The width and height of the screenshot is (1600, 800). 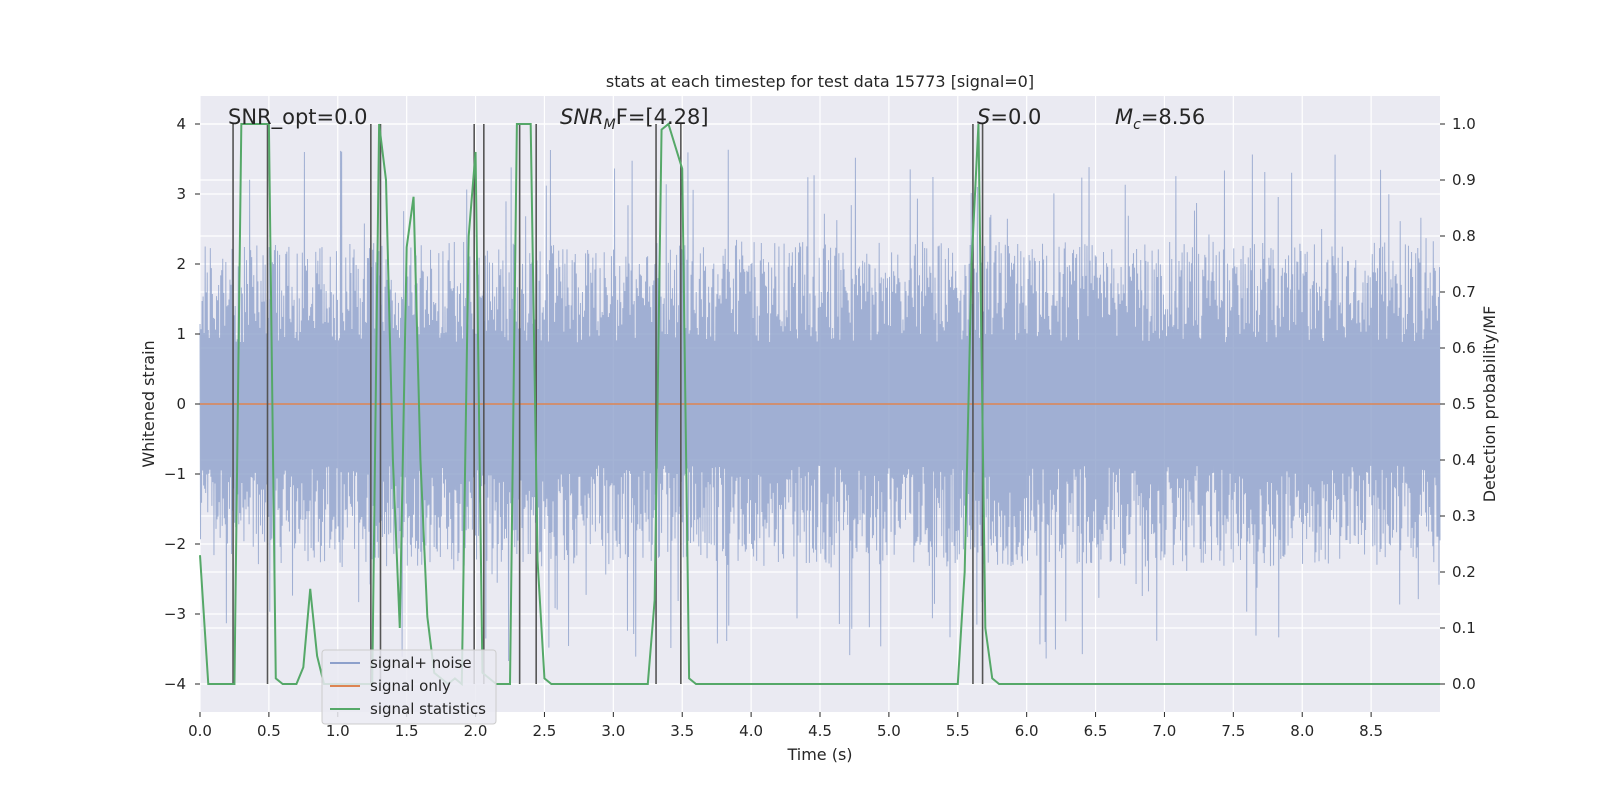 I want to click on y-tick-label: 0, so click(x=181, y=404).